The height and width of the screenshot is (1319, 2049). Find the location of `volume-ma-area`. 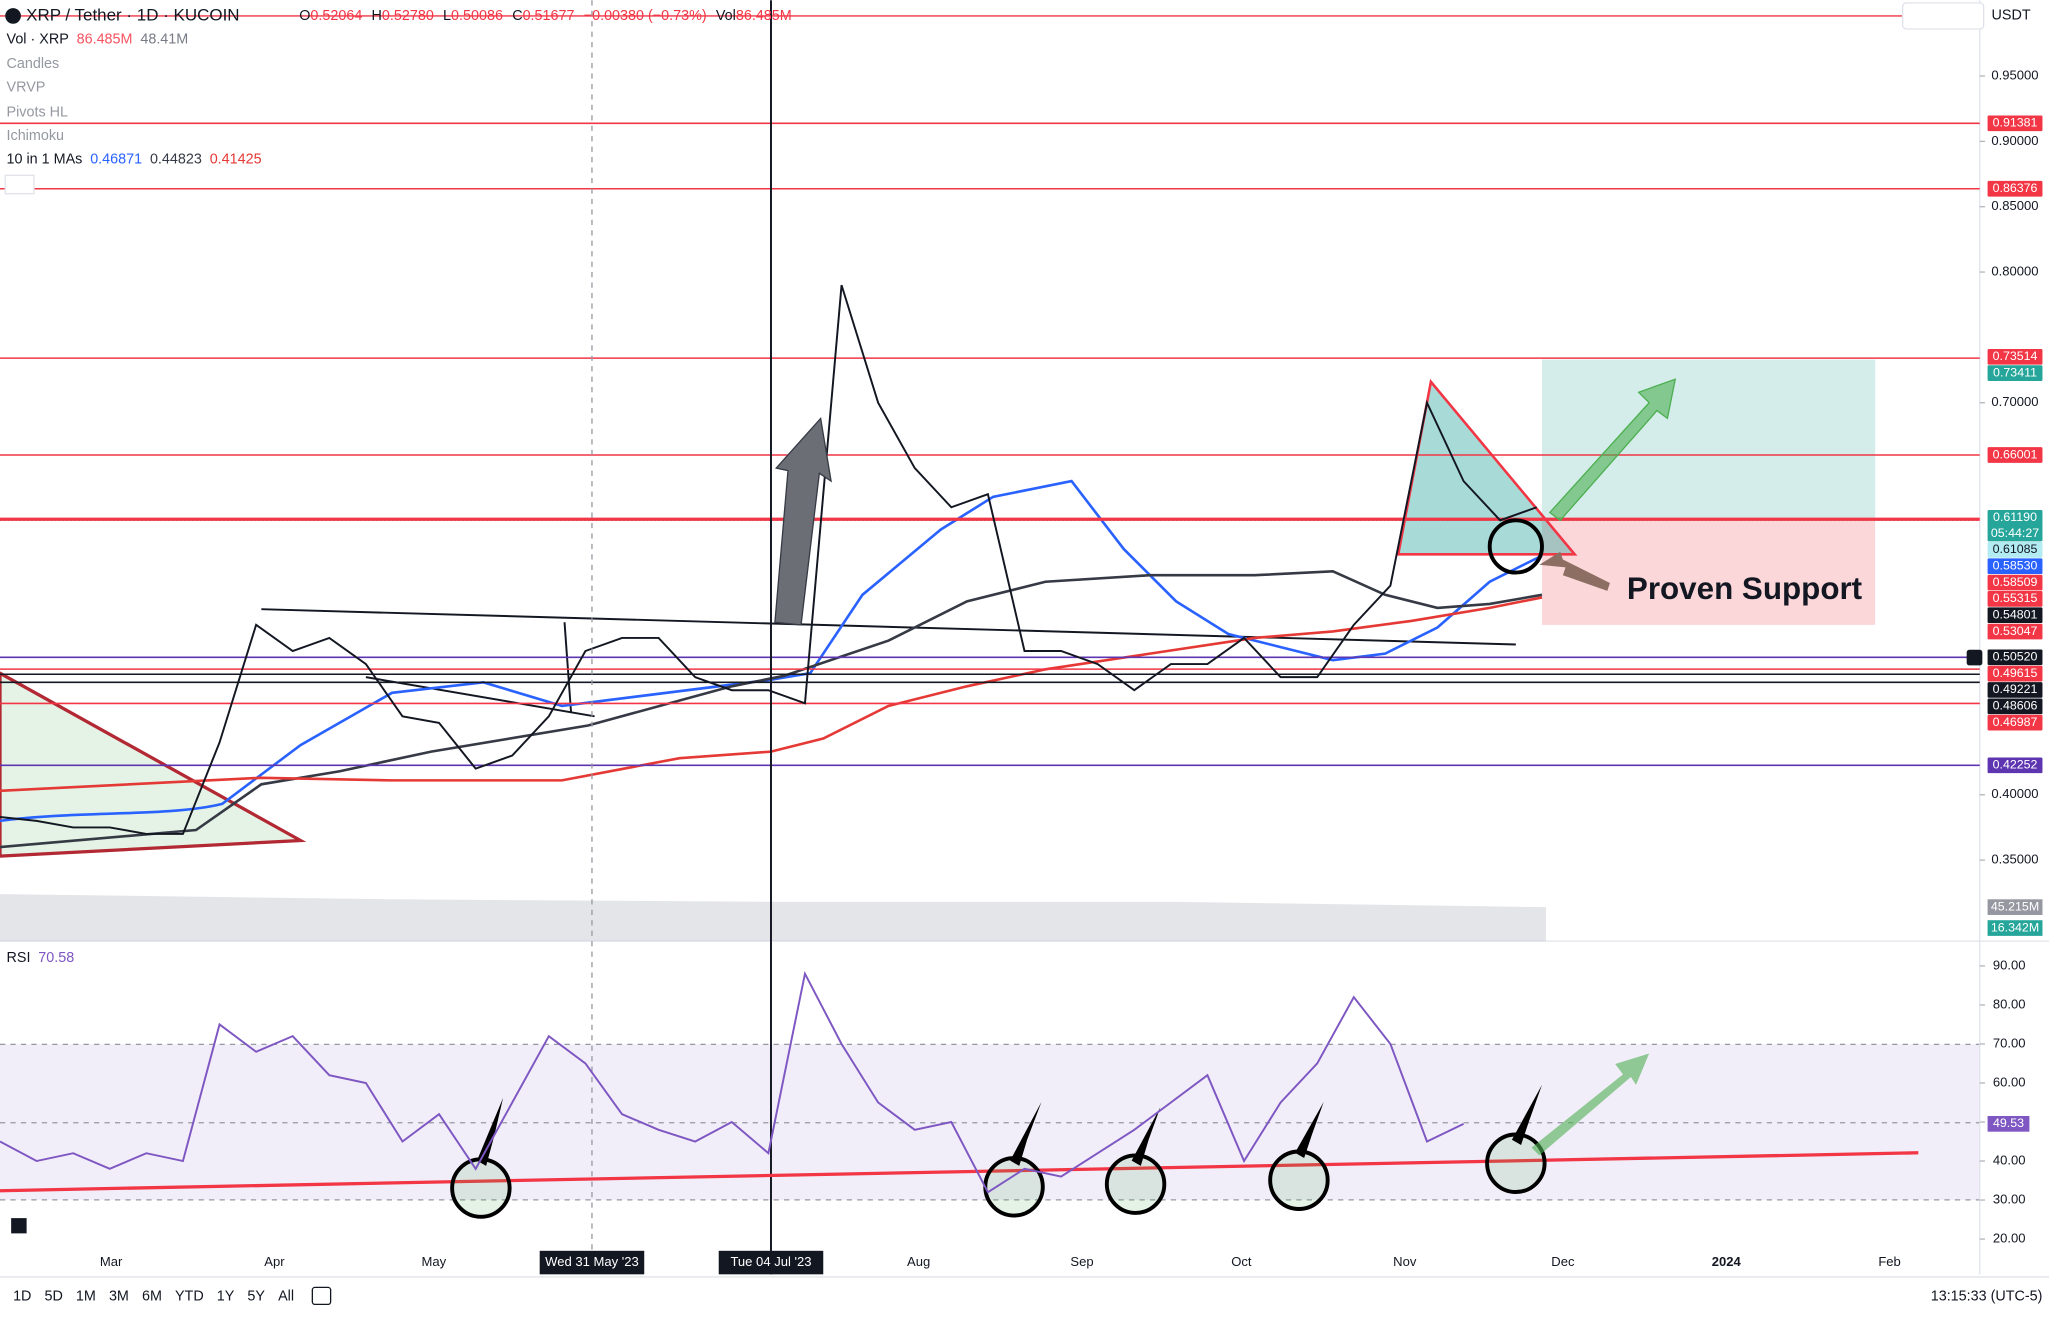

volume-ma-area is located at coordinates (773, 918).